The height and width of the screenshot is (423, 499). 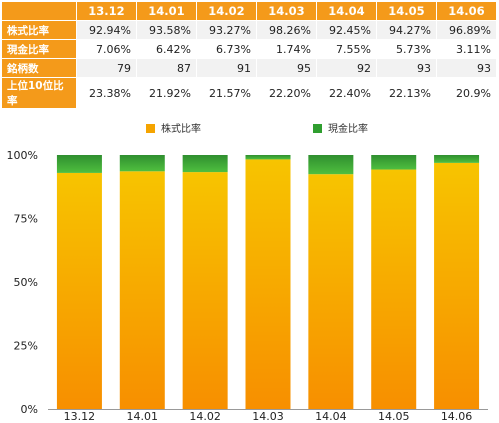 What do you see at coordinates (205, 290) in the screenshot?
I see `bar-stock-14.02` at bounding box center [205, 290].